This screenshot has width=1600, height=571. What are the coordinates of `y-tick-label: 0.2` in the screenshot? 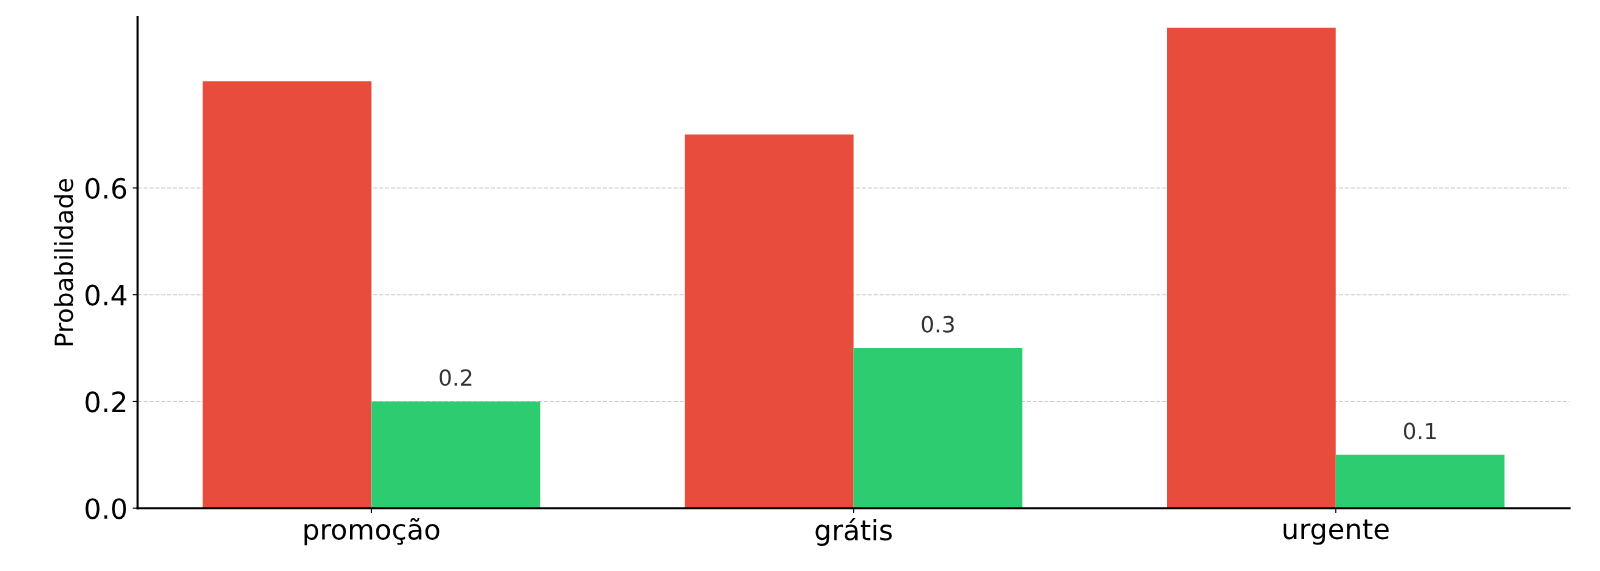 It's located at (105, 402).